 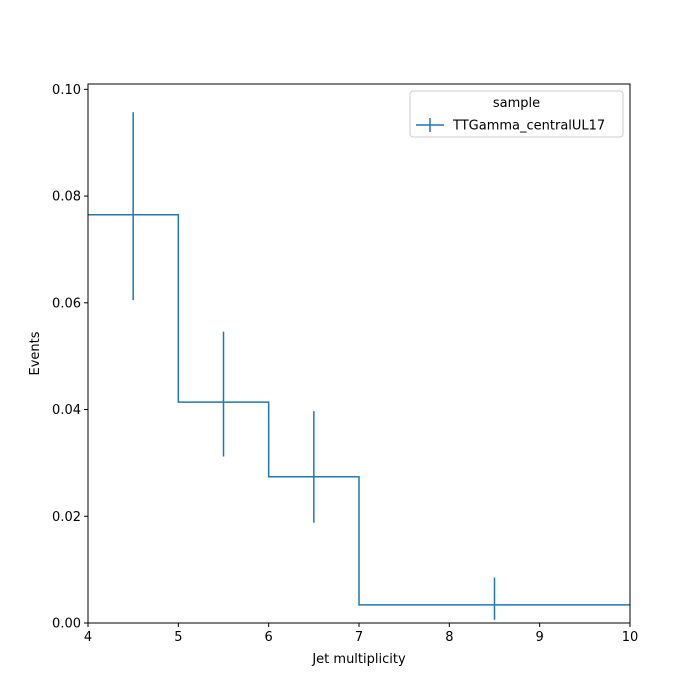 I want to click on x-axis: 4 5 6 7 8 9 10, so click(x=361, y=634).